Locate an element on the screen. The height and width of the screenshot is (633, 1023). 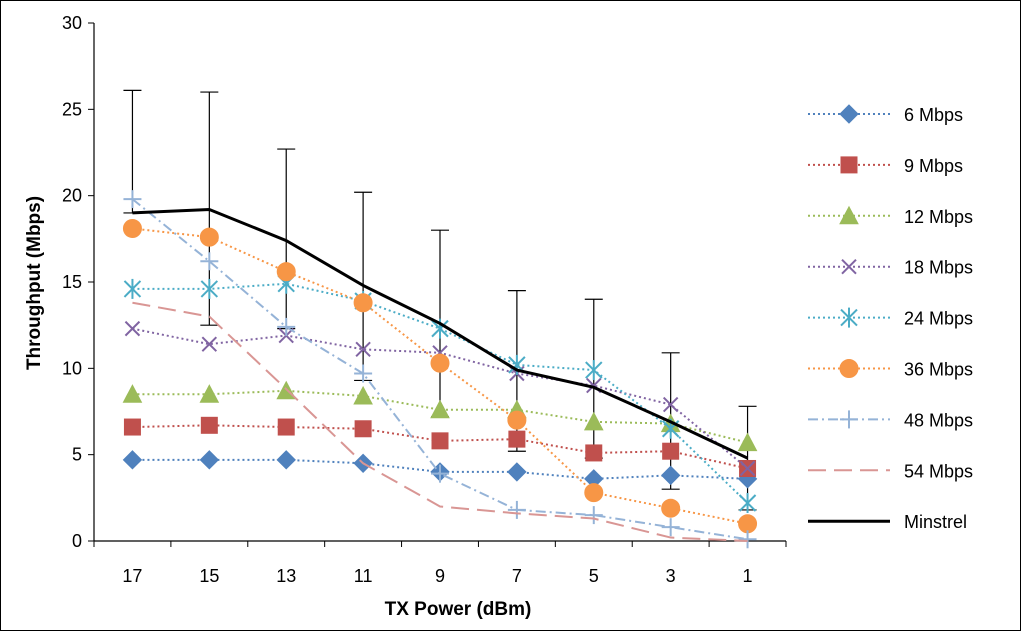
legend-item-36-mbps: 36 Mbps is located at coordinates (890, 369).